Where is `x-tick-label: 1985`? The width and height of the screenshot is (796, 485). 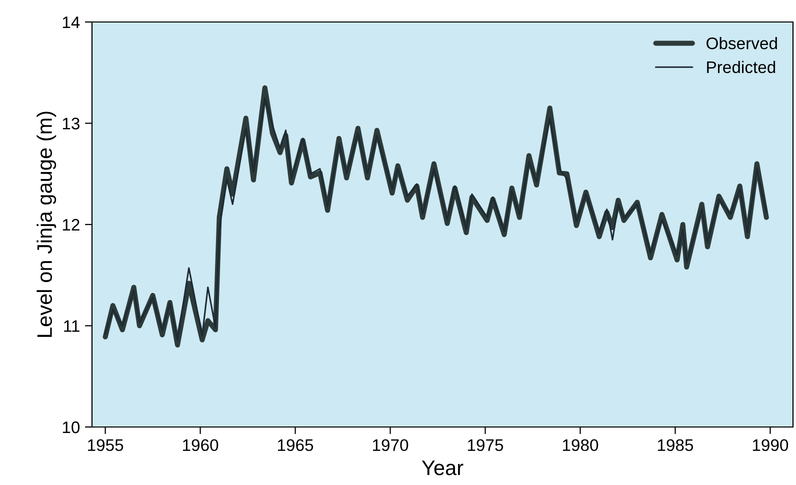 x-tick-label: 1985 is located at coordinates (676, 445).